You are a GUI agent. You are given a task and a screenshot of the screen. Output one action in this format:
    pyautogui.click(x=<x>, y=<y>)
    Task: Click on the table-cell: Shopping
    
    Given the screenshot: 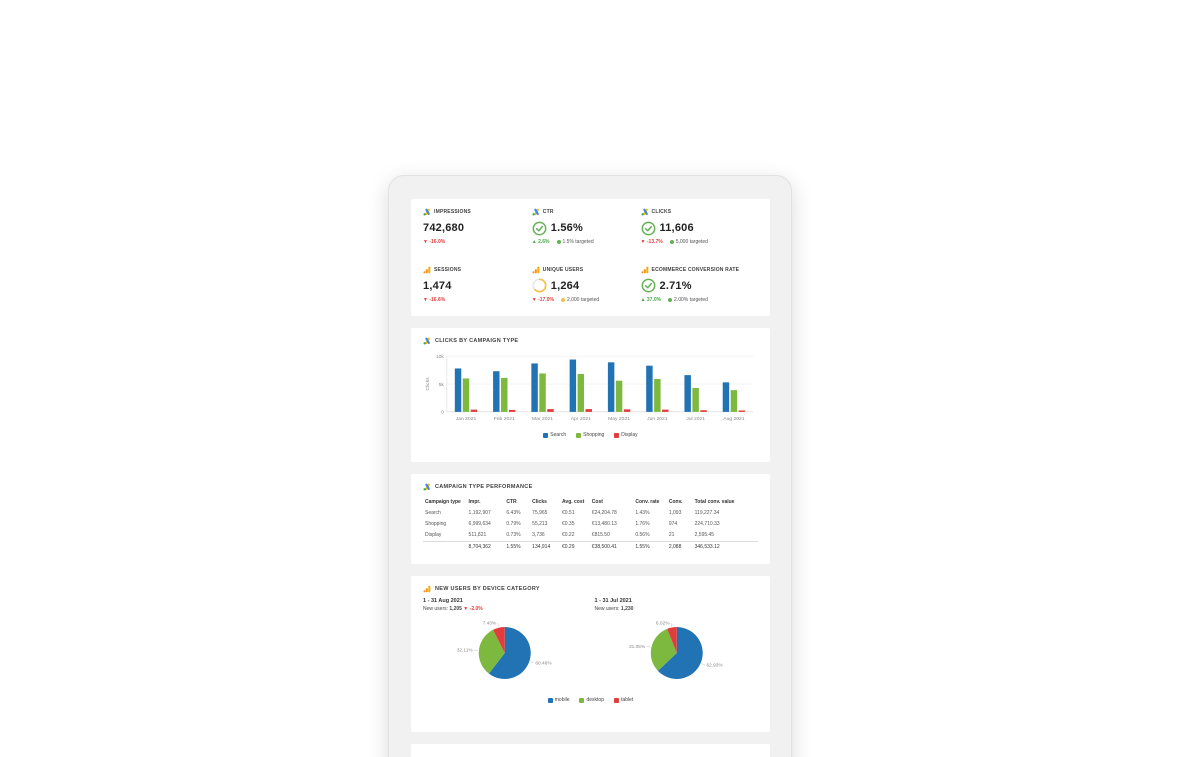 What is the action you would take?
    pyautogui.click(x=436, y=523)
    